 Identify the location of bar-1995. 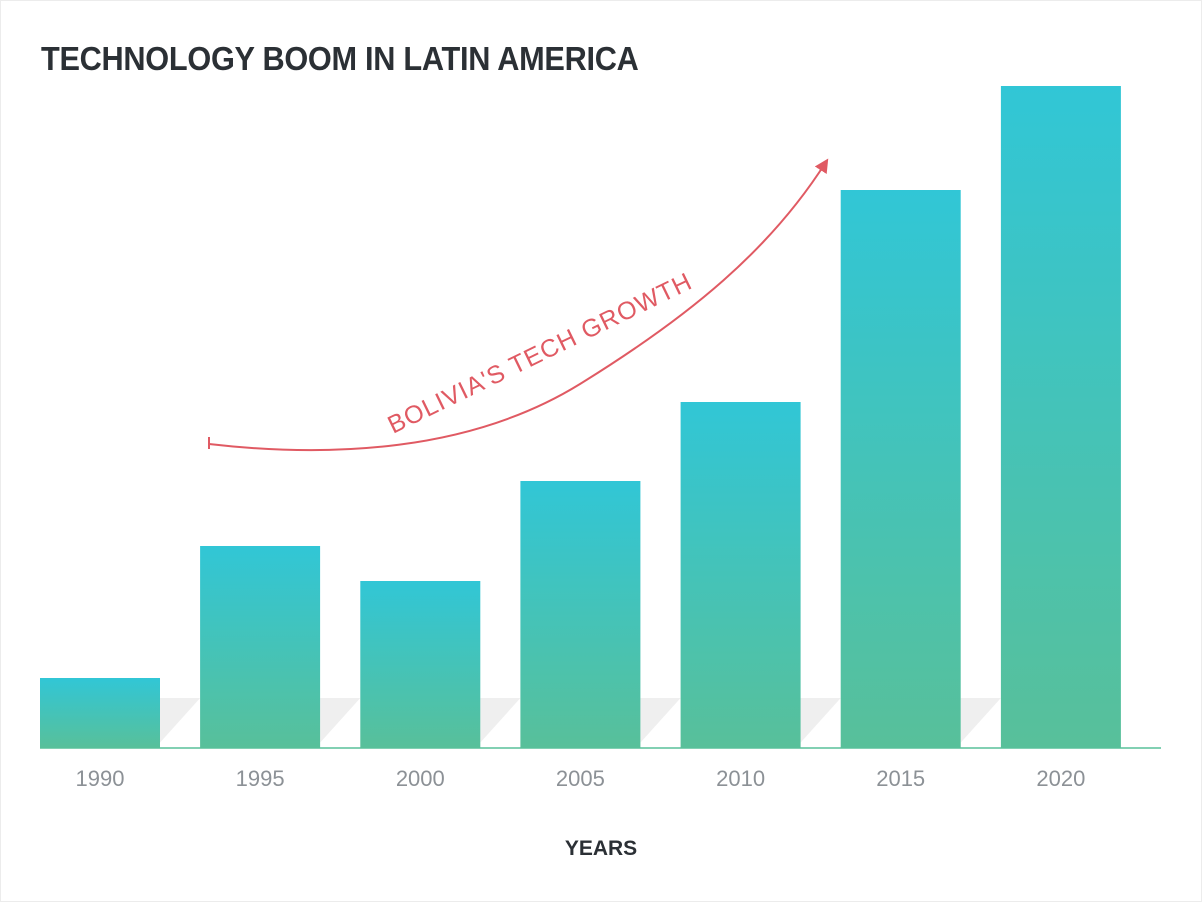
(260, 647).